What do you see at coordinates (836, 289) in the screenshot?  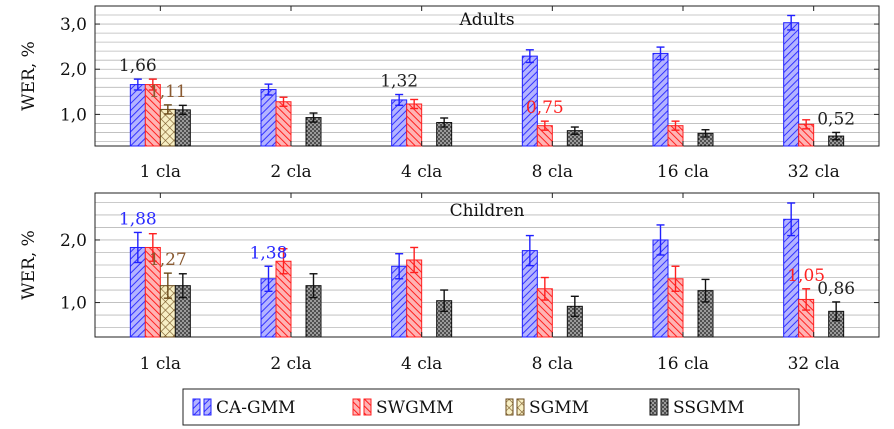 I see `data-label: 0,86` at bounding box center [836, 289].